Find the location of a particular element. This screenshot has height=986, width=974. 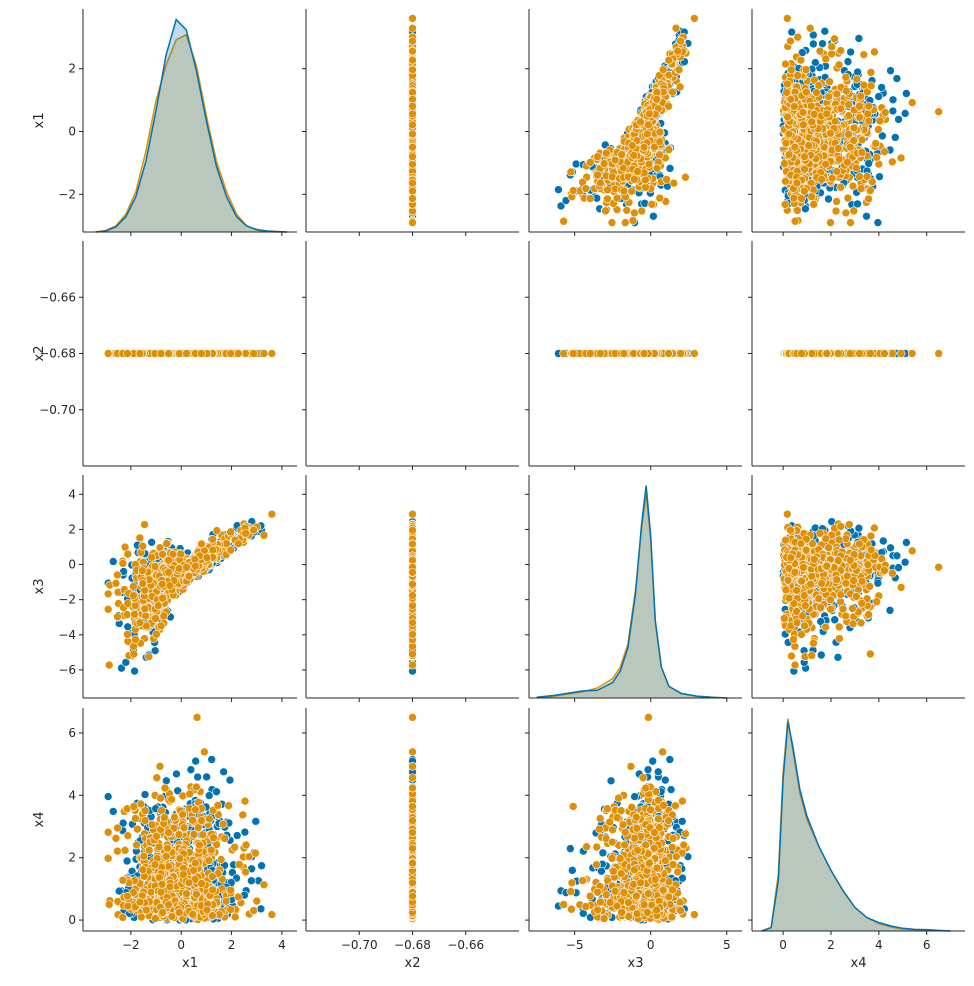

kde-fill-orange is located at coordinates (191, 133).